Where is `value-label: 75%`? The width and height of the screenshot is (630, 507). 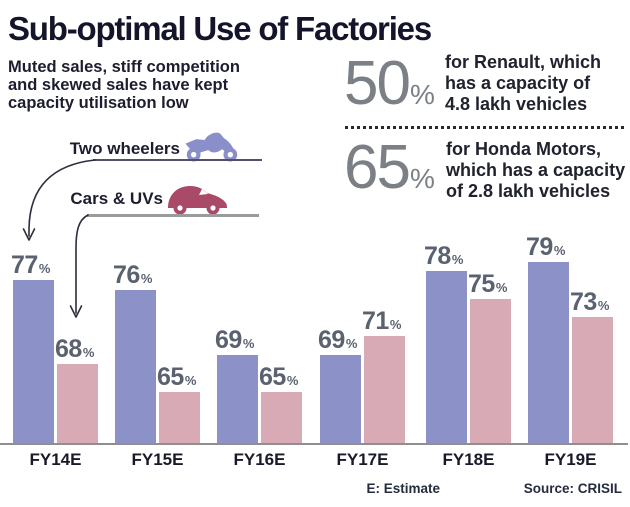
value-label: 75% is located at coordinates (487, 286).